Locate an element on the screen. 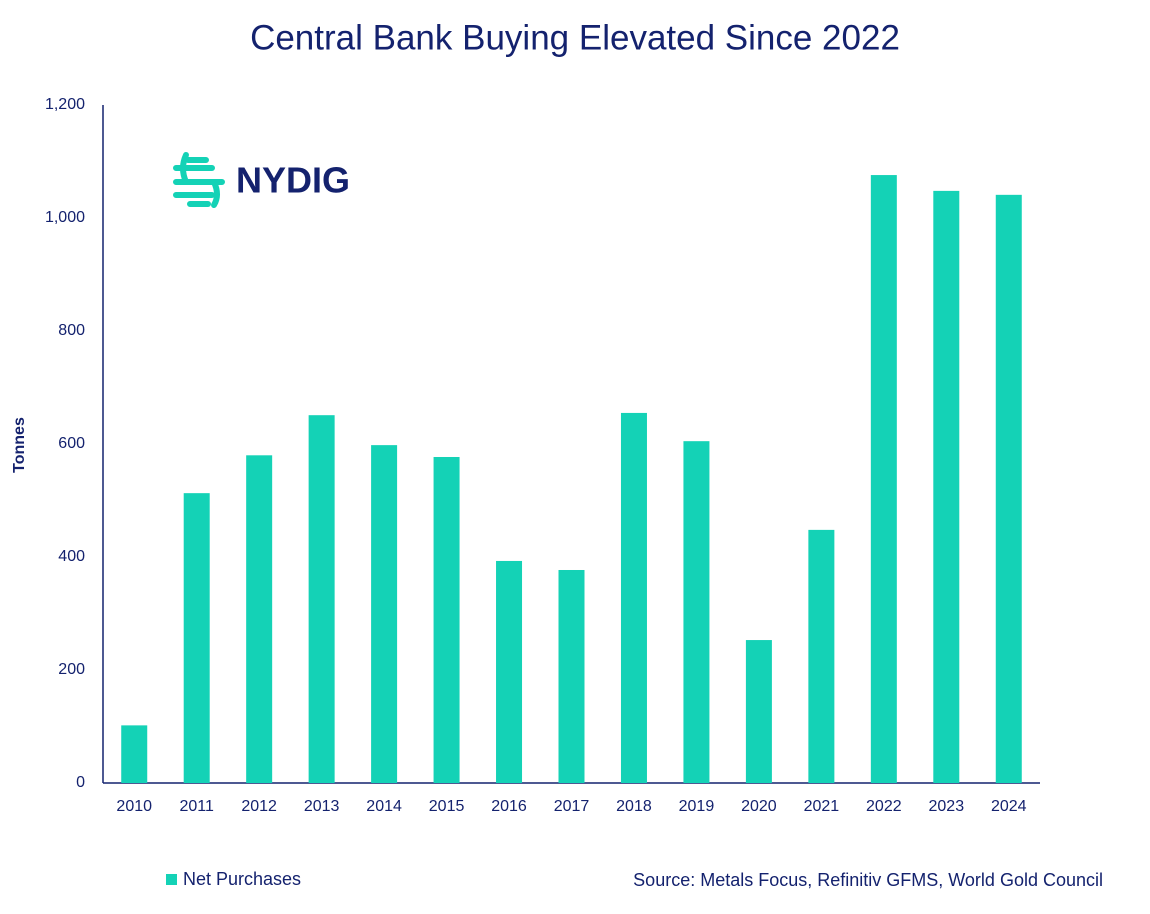  x-tick-label: 2011 is located at coordinates (196, 806).